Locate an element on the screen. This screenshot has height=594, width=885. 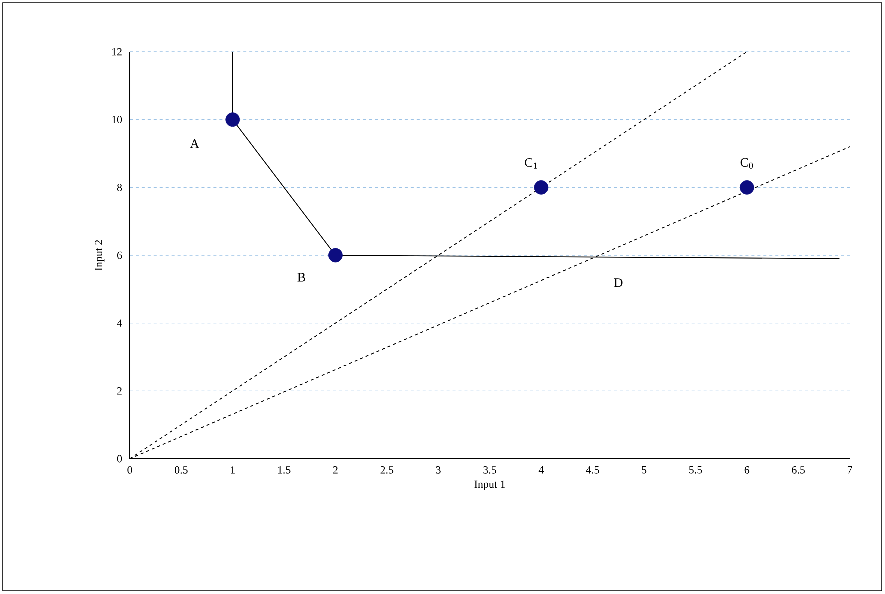
y-axis-title: Input 2 is located at coordinates (100, 255).